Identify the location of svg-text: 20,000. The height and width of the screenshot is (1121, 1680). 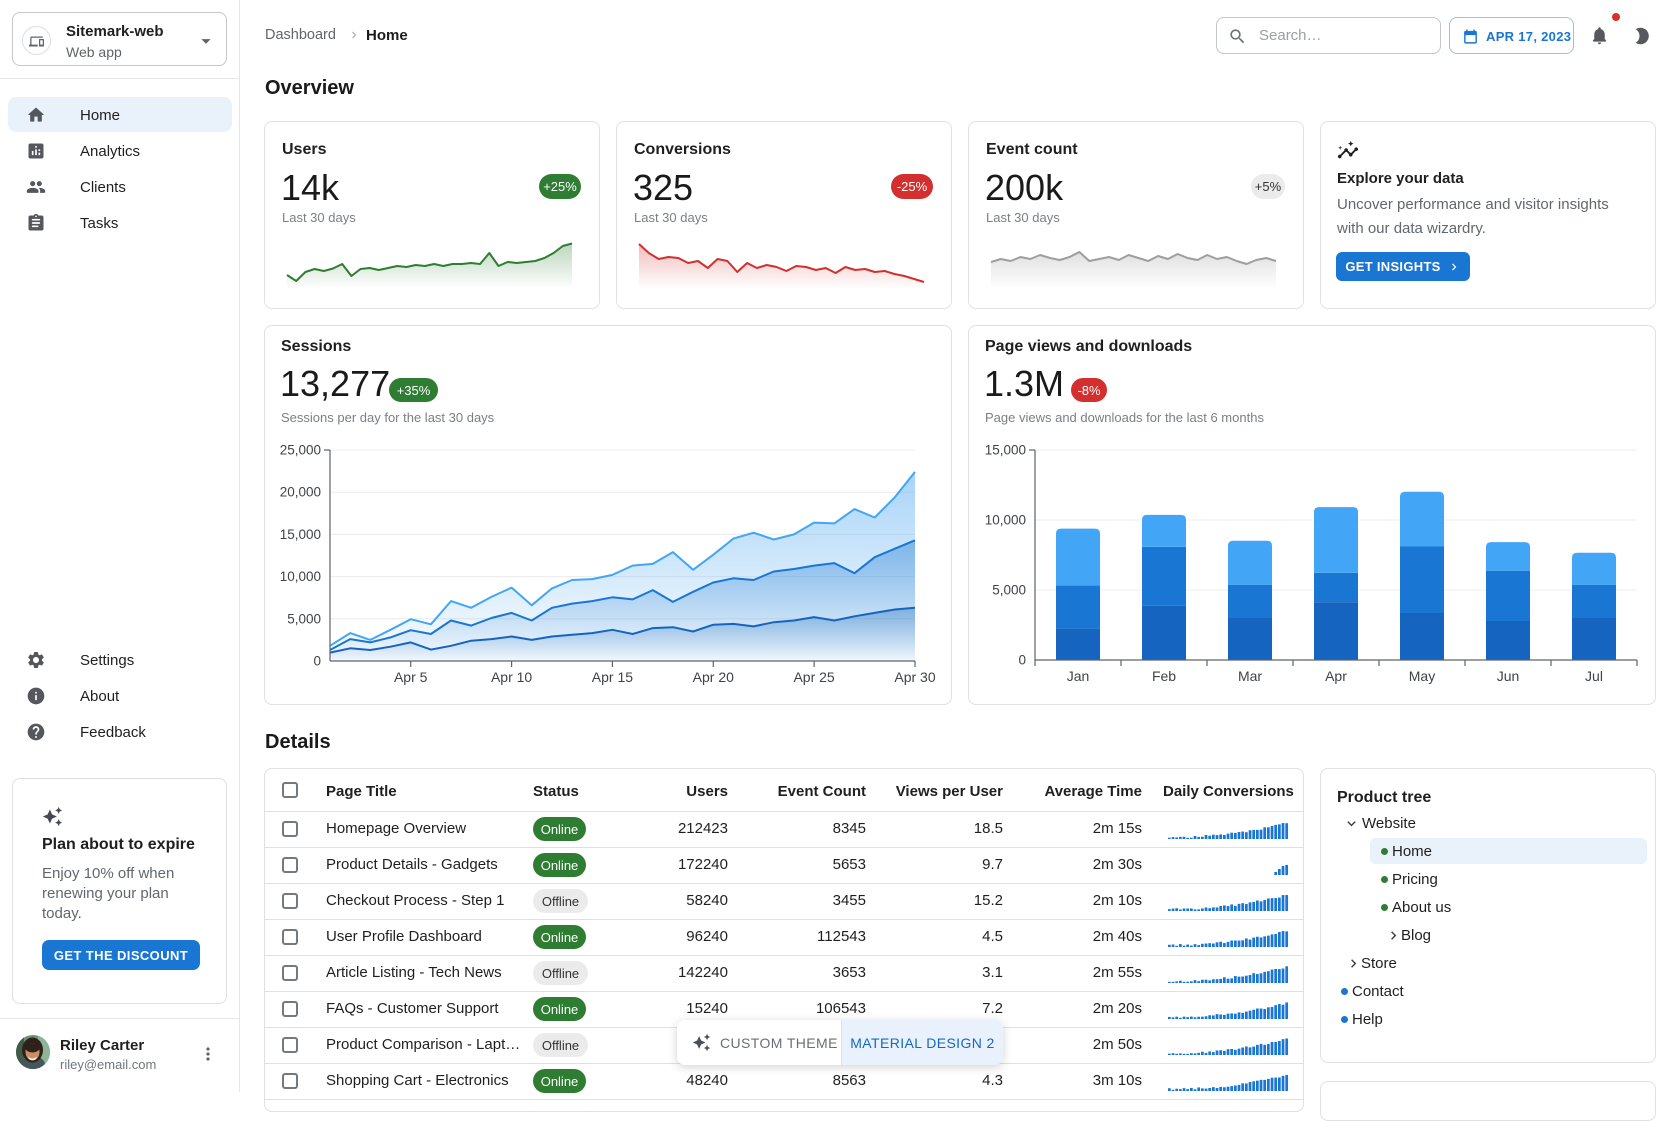
(300, 492).